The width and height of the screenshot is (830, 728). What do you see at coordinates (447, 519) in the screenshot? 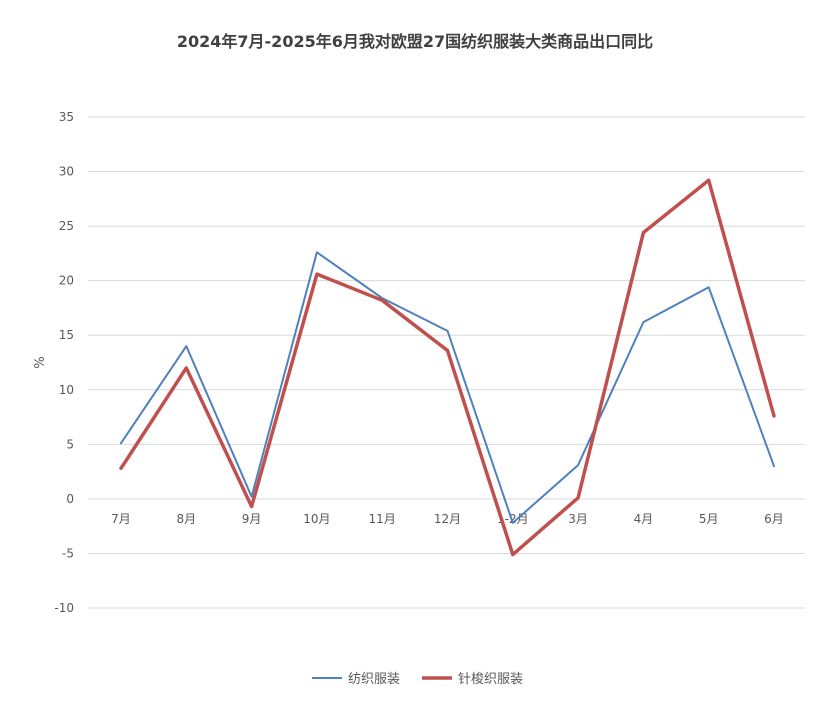
I see `x-tick-label: 12月` at bounding box center [447, 519].